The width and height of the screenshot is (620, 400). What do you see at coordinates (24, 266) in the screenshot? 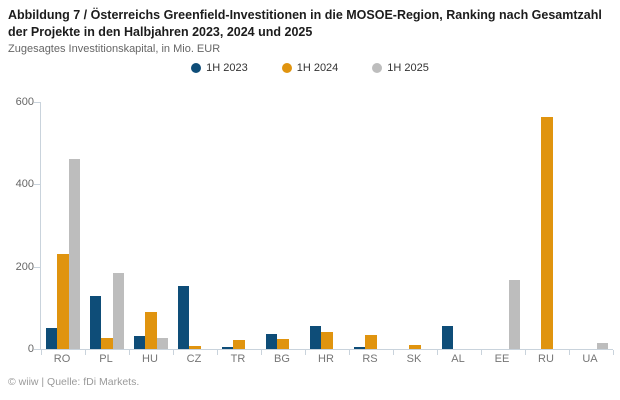
I see `y-axis-tick-label: 200` at bounding box center [24, 266].